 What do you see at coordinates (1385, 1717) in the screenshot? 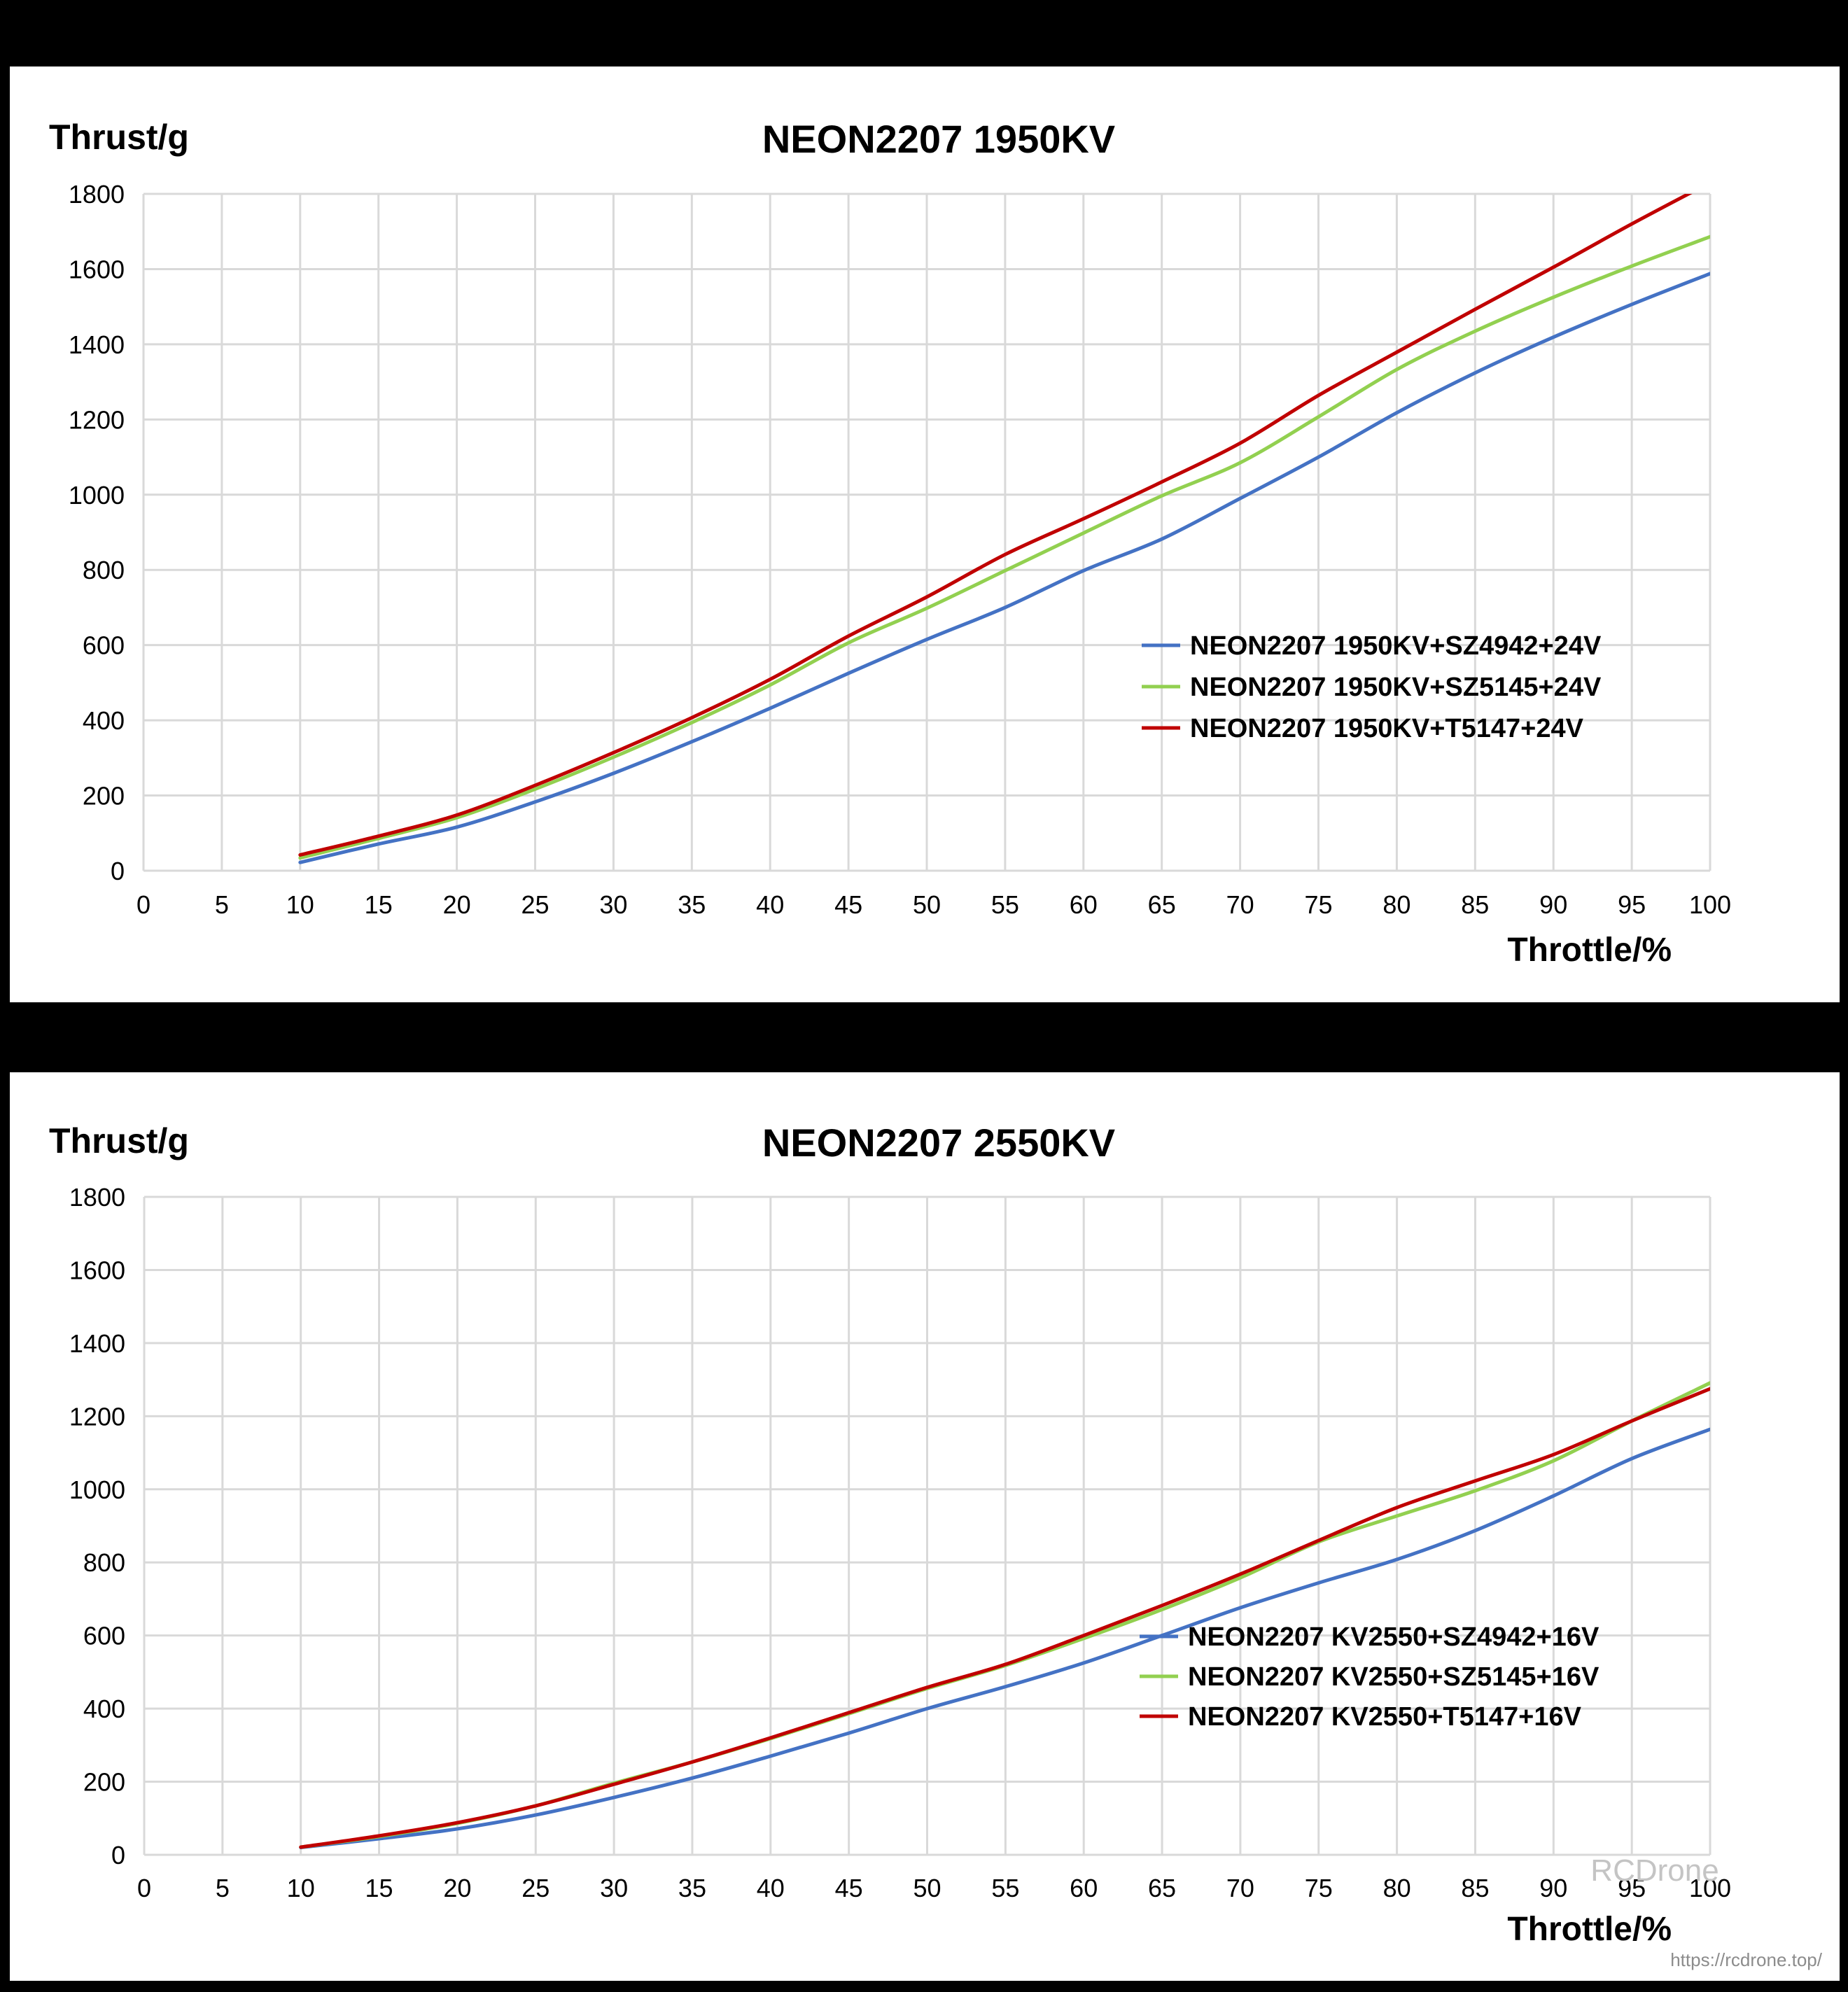
I see `legend-label: NEON2207 KV2550+T5147+16V` at bounding box center [1385, 1717].